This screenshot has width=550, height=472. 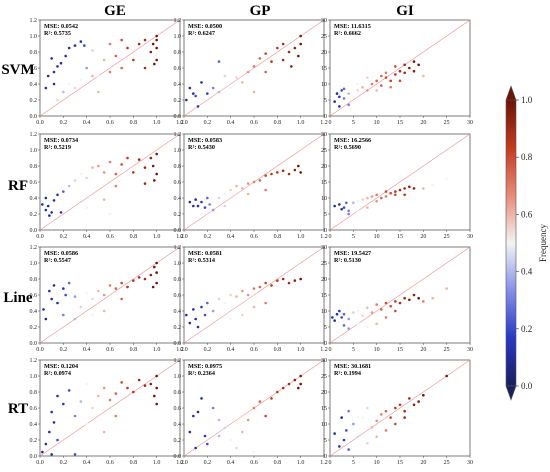 I want to click on x-tick-label: 20, so click(x=423, y=350).